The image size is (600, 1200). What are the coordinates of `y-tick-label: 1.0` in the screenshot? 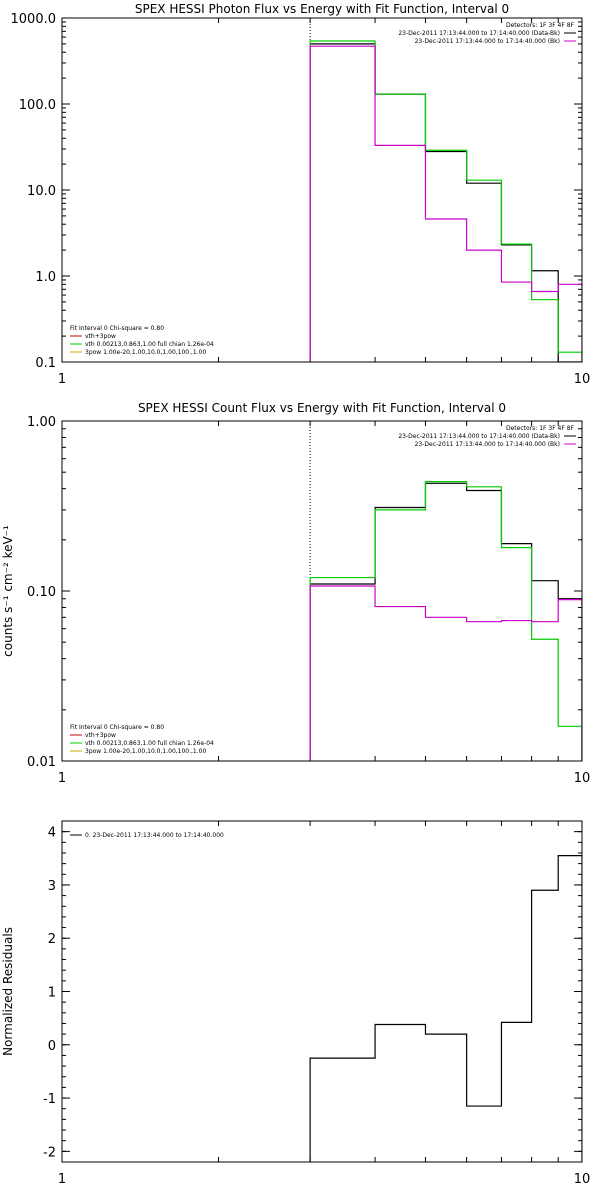 It's located at (45, 277).